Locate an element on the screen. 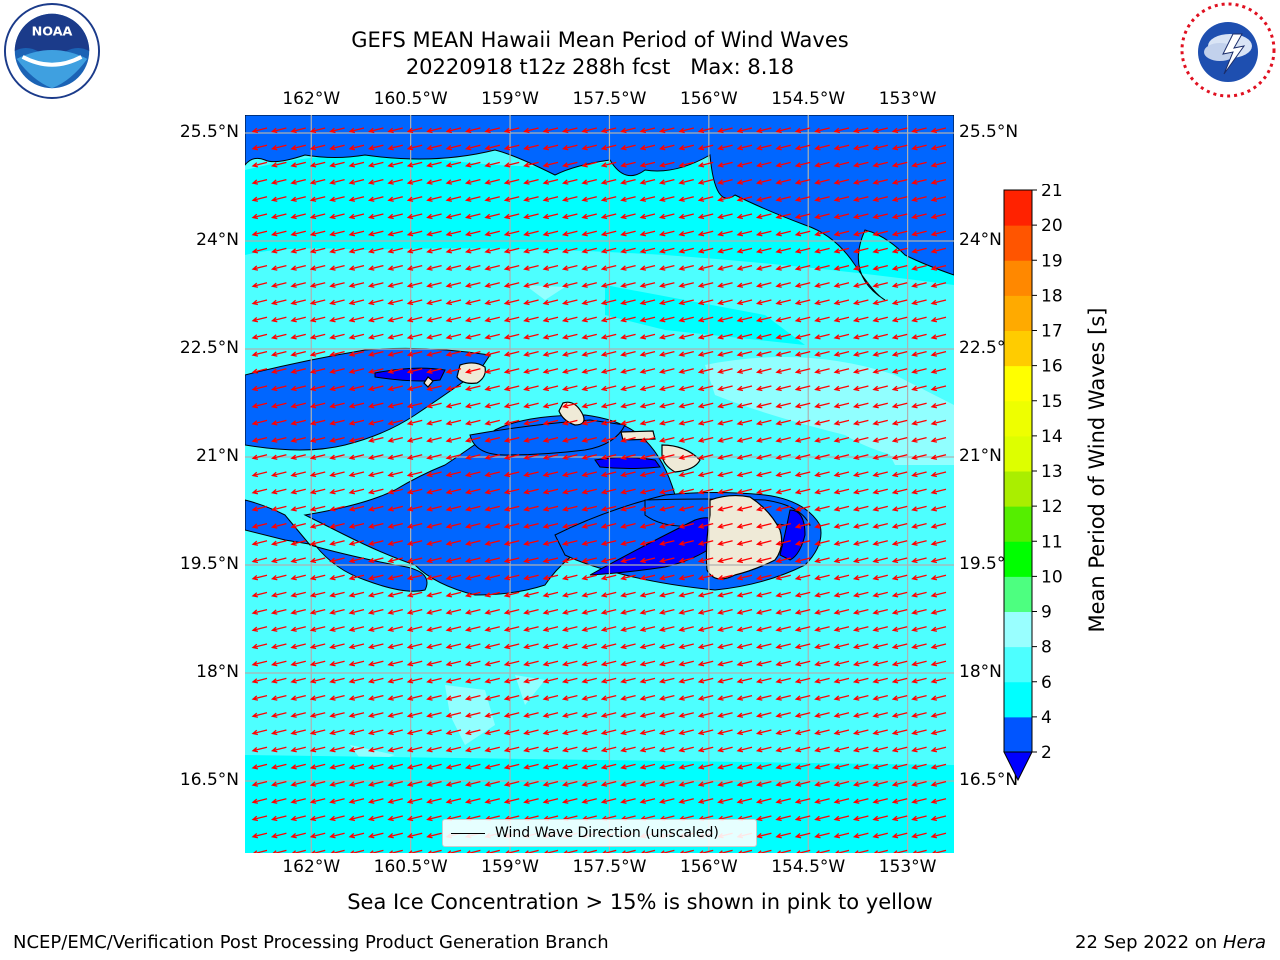  colorbar-extend-triangle is located at coordinates (1018, 766).